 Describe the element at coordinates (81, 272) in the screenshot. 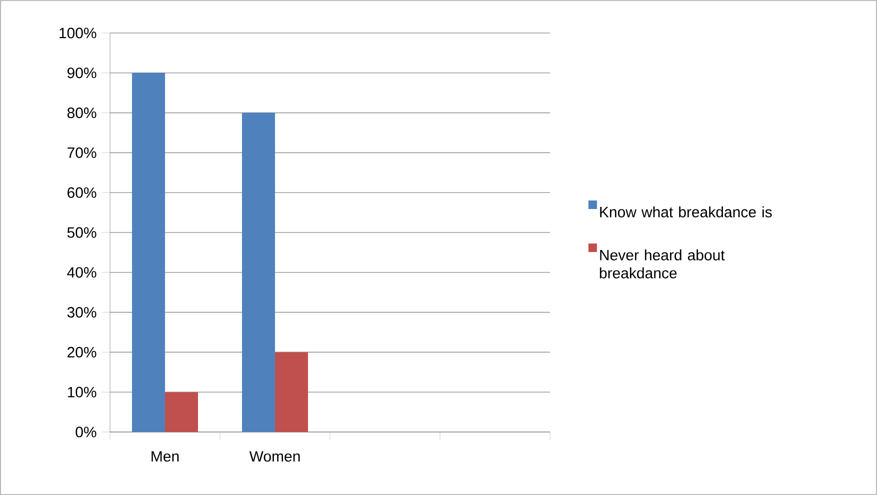

I see `y-tick-label: 40%` at that location.